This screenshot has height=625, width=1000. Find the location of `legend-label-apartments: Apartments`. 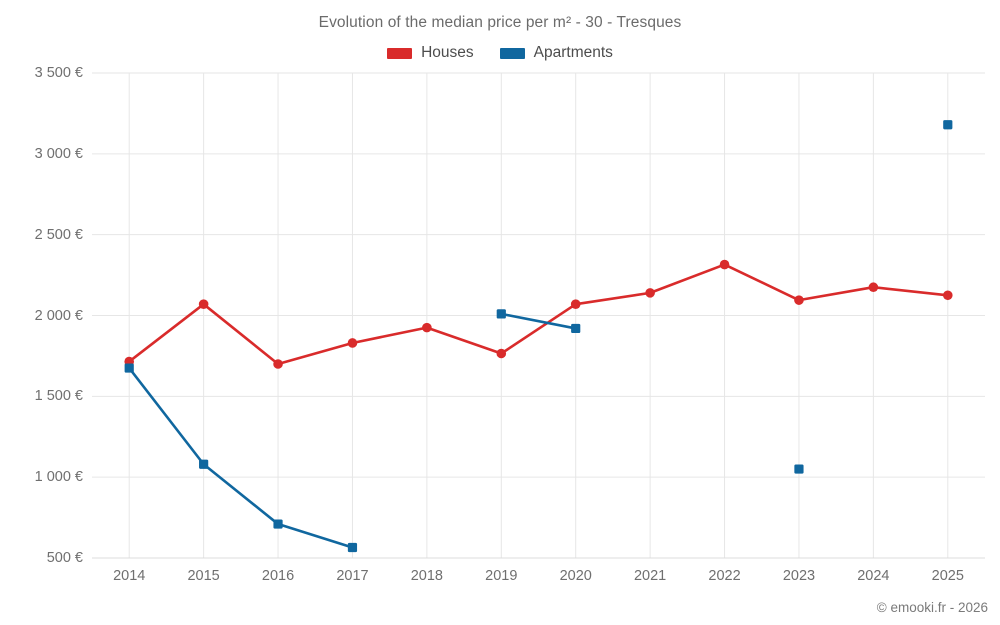

legend-label-apartments: Apartments is located at coordinates (573, 52).